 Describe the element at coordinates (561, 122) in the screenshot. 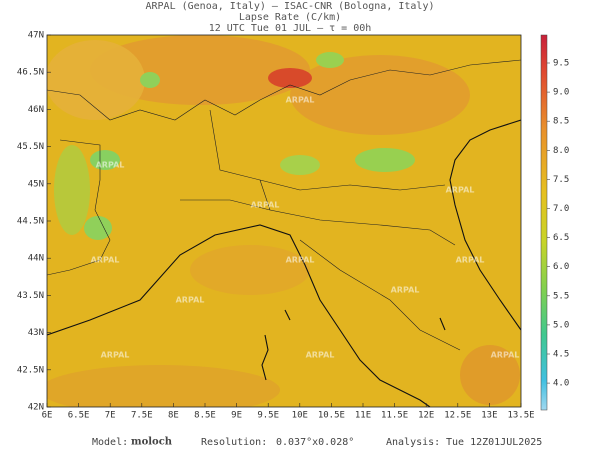

I see `colorbar-label: 8.5` at that location.